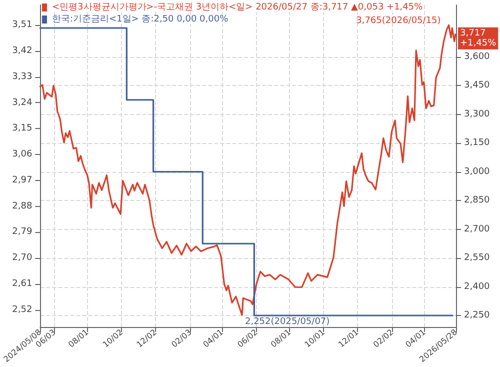  I want to click on y2-tick-label: 3,450, so click(477, 85).